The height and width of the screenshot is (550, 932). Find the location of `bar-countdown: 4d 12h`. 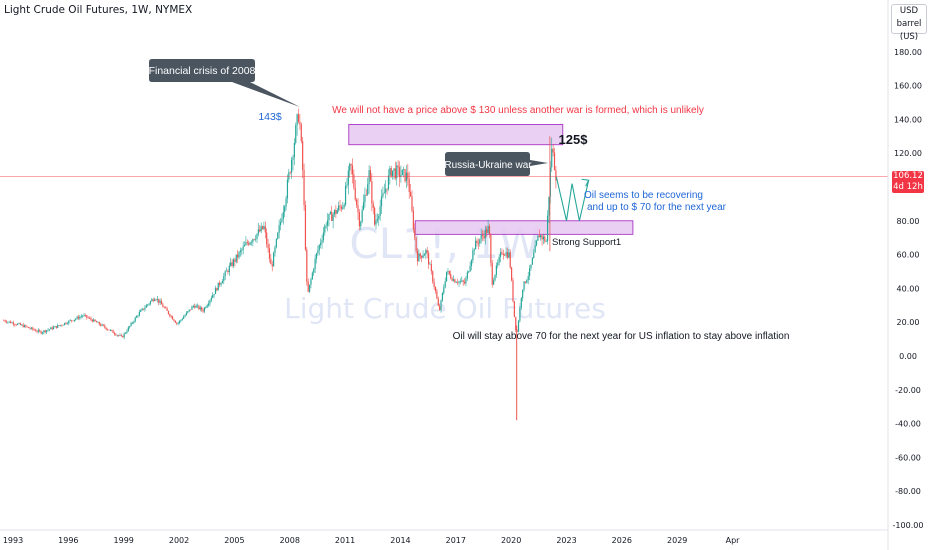

bar-countdown: 4d 12h is located at coordinates (908, 187).